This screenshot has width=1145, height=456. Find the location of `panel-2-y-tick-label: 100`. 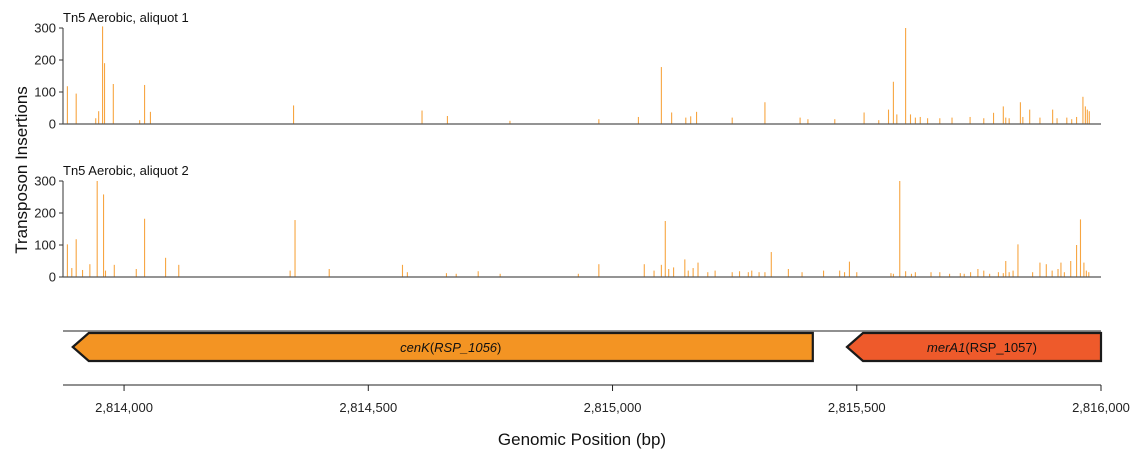

panel-2-y-tick-label: 100 is located at coordinates (45, 245).